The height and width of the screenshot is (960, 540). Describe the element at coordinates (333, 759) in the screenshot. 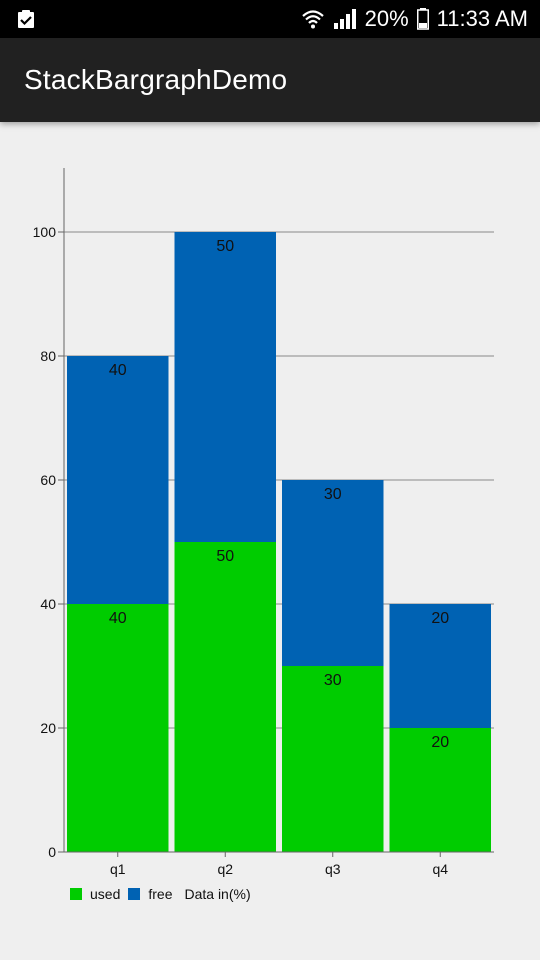

I see `bar-used-q3` at that location.